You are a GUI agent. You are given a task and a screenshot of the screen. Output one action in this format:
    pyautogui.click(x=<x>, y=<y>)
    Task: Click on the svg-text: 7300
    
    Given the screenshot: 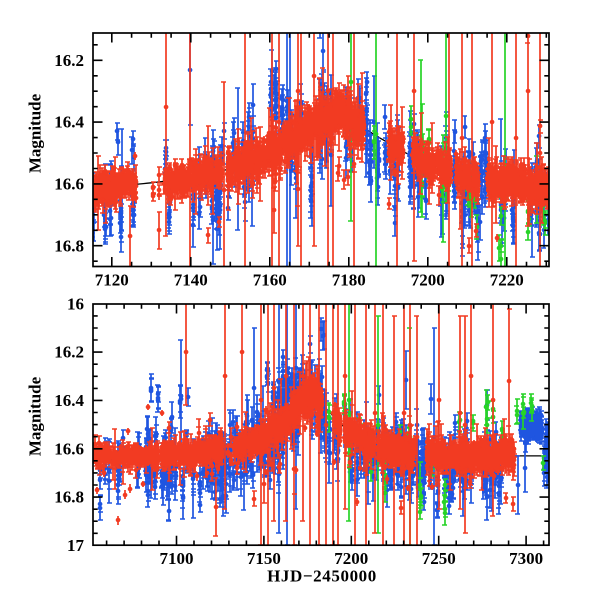 What is the action you would take?
    pyautogui.click(x=526, y=558)
    